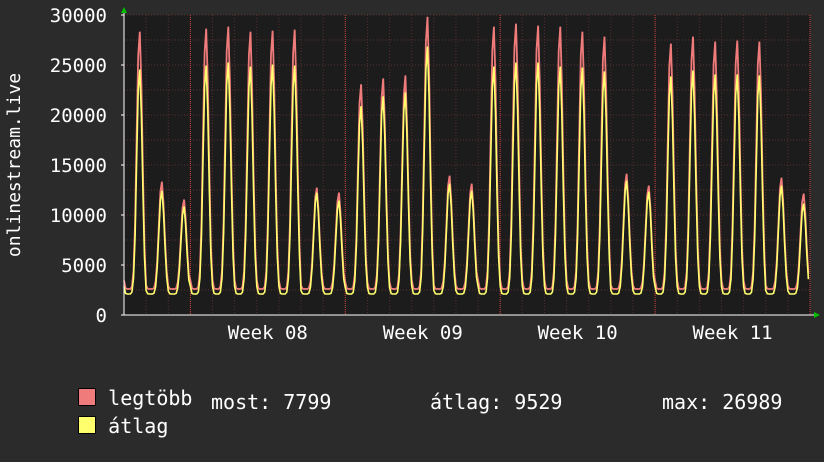  Describe the element at coordinates (496, 402) in the screenshot. I see `stat-atlag: átlag: 9529` at that location.